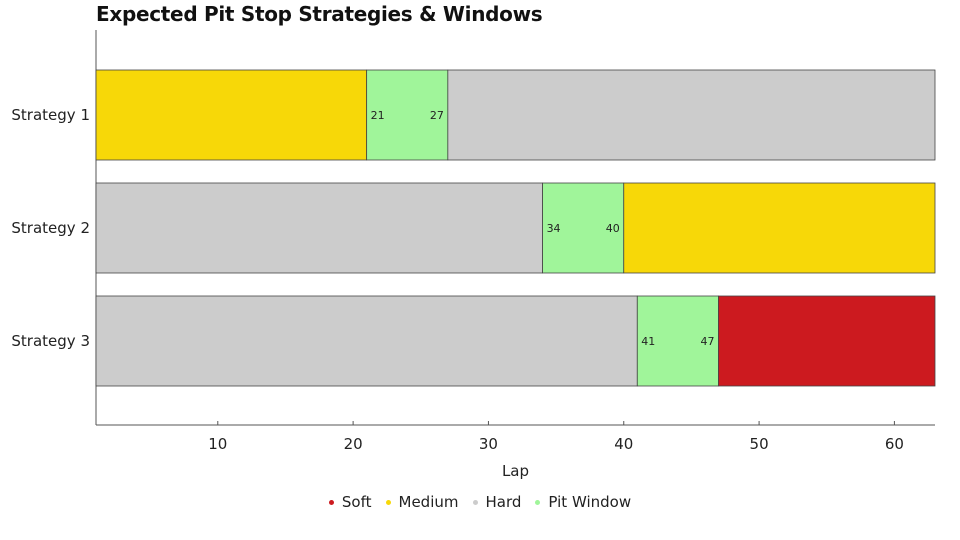  What do you see at coordinates (515, 471) in the screenshot?
I see `x-axis-label: Lap` at bounding box center [515, 471].